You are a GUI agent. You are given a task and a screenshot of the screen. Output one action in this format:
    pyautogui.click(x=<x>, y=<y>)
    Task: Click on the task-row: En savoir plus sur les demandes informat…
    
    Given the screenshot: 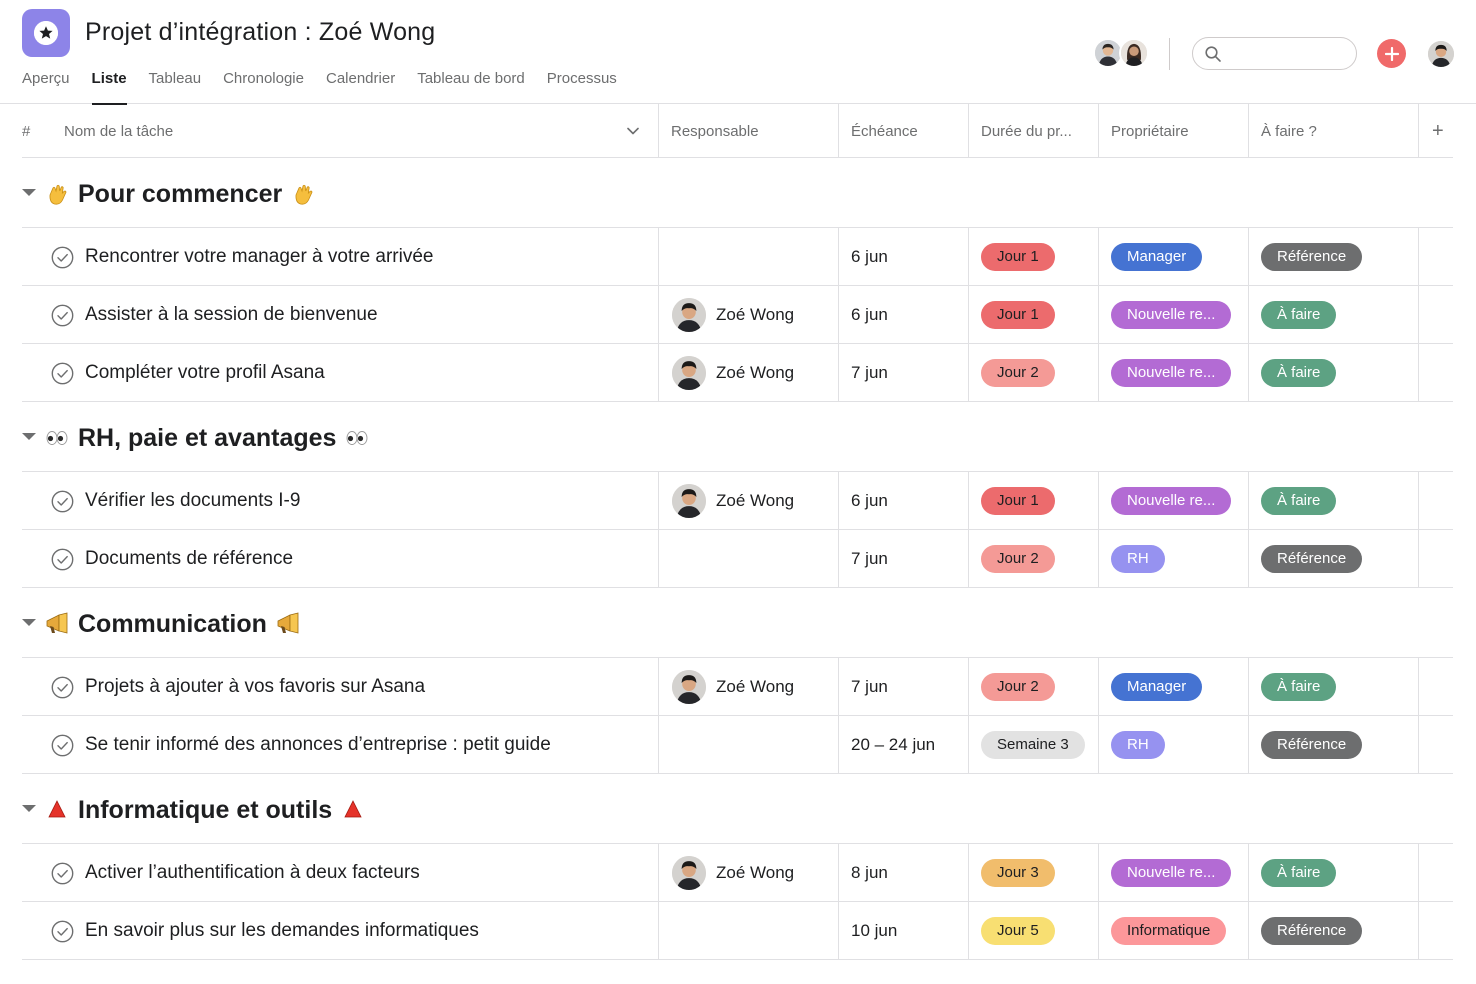 What is the action you would take?
    pyautogui.click(x=737, y=931)
    